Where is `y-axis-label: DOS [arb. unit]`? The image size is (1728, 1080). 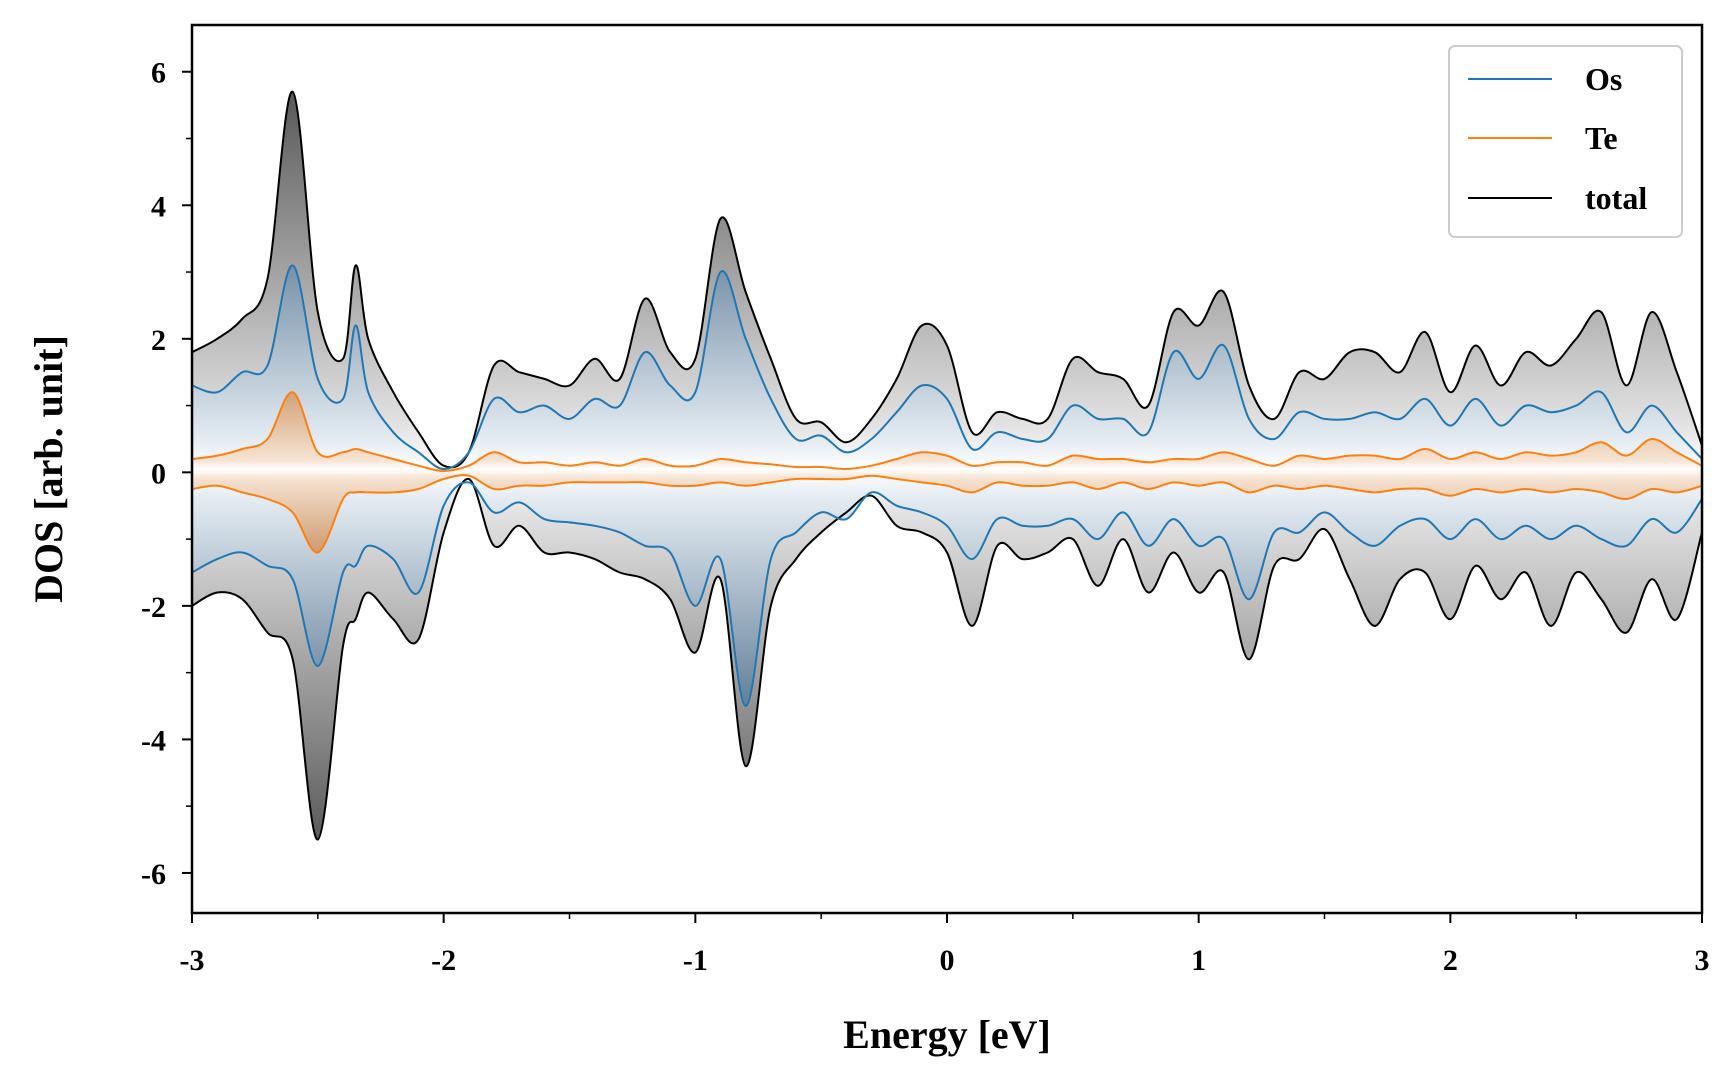 y-axis-label: DOS [arb. unit] is located at coordinates (48, 469).